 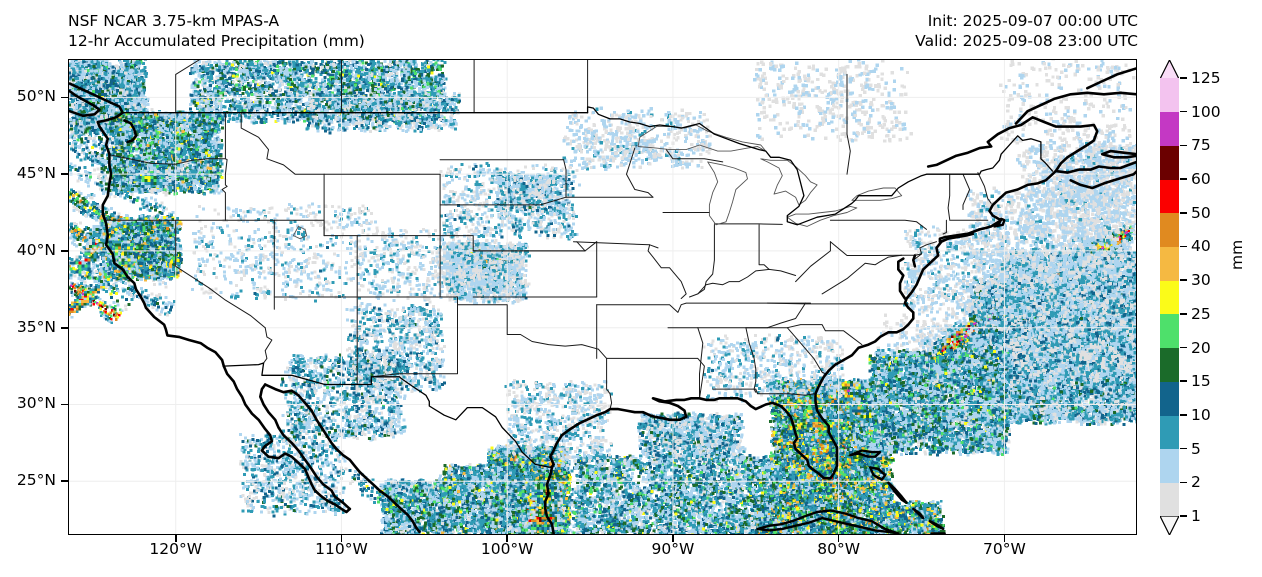 I want to click on model-name-line: NSF NCAR 3.75-km MPAS-A, so click(x=173, y=21).